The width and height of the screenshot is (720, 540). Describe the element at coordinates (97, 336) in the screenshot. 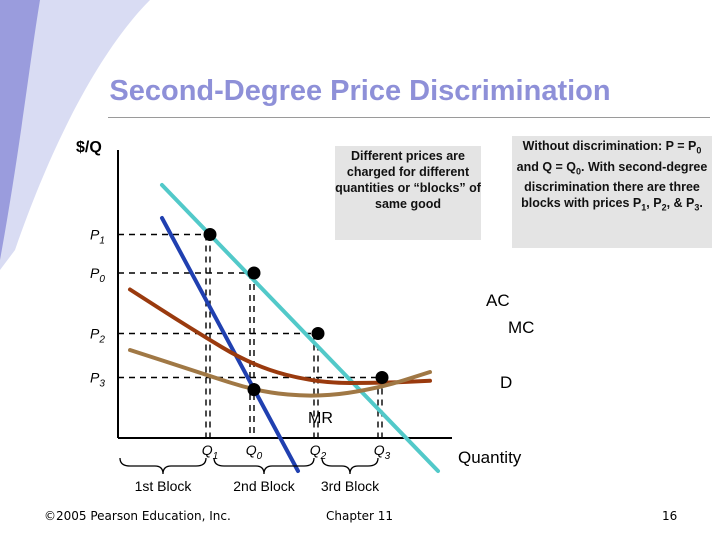

I see `y-tick-label-P2: P2` at that location.